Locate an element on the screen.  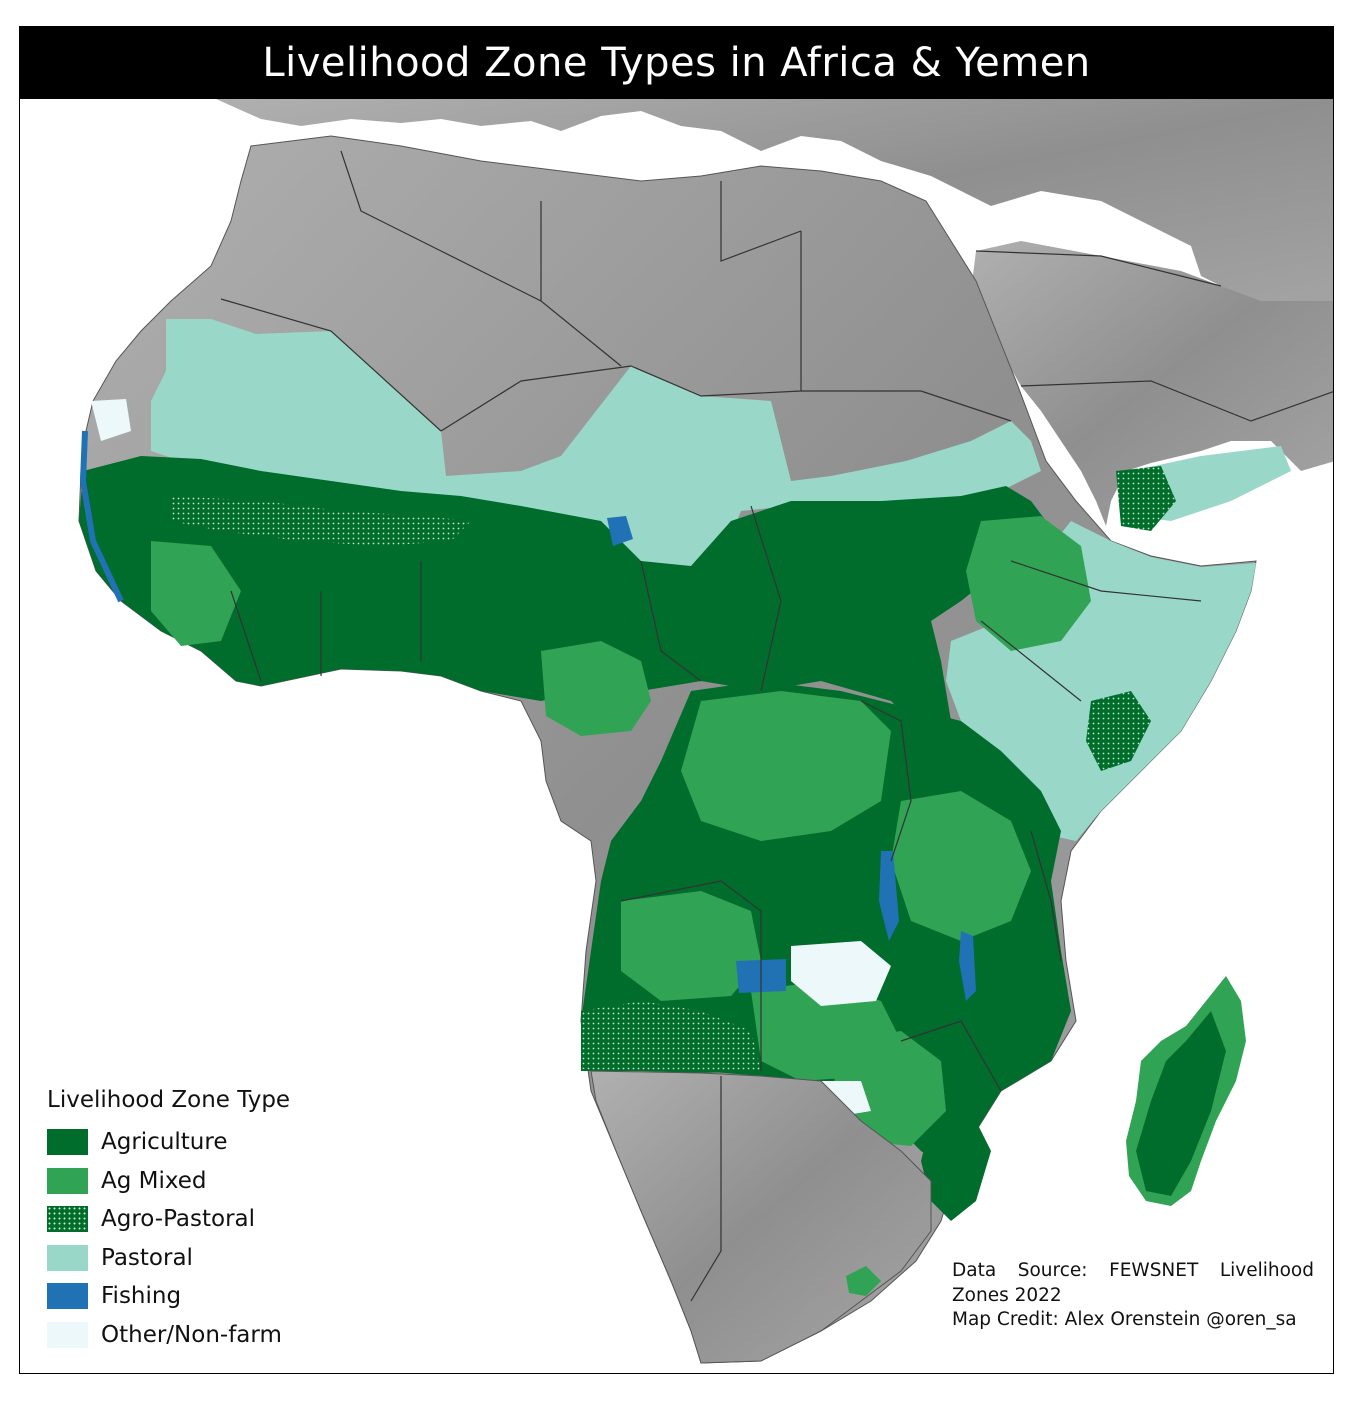
zone-agmixed-lesotho is located at coordinates (863, 1281).